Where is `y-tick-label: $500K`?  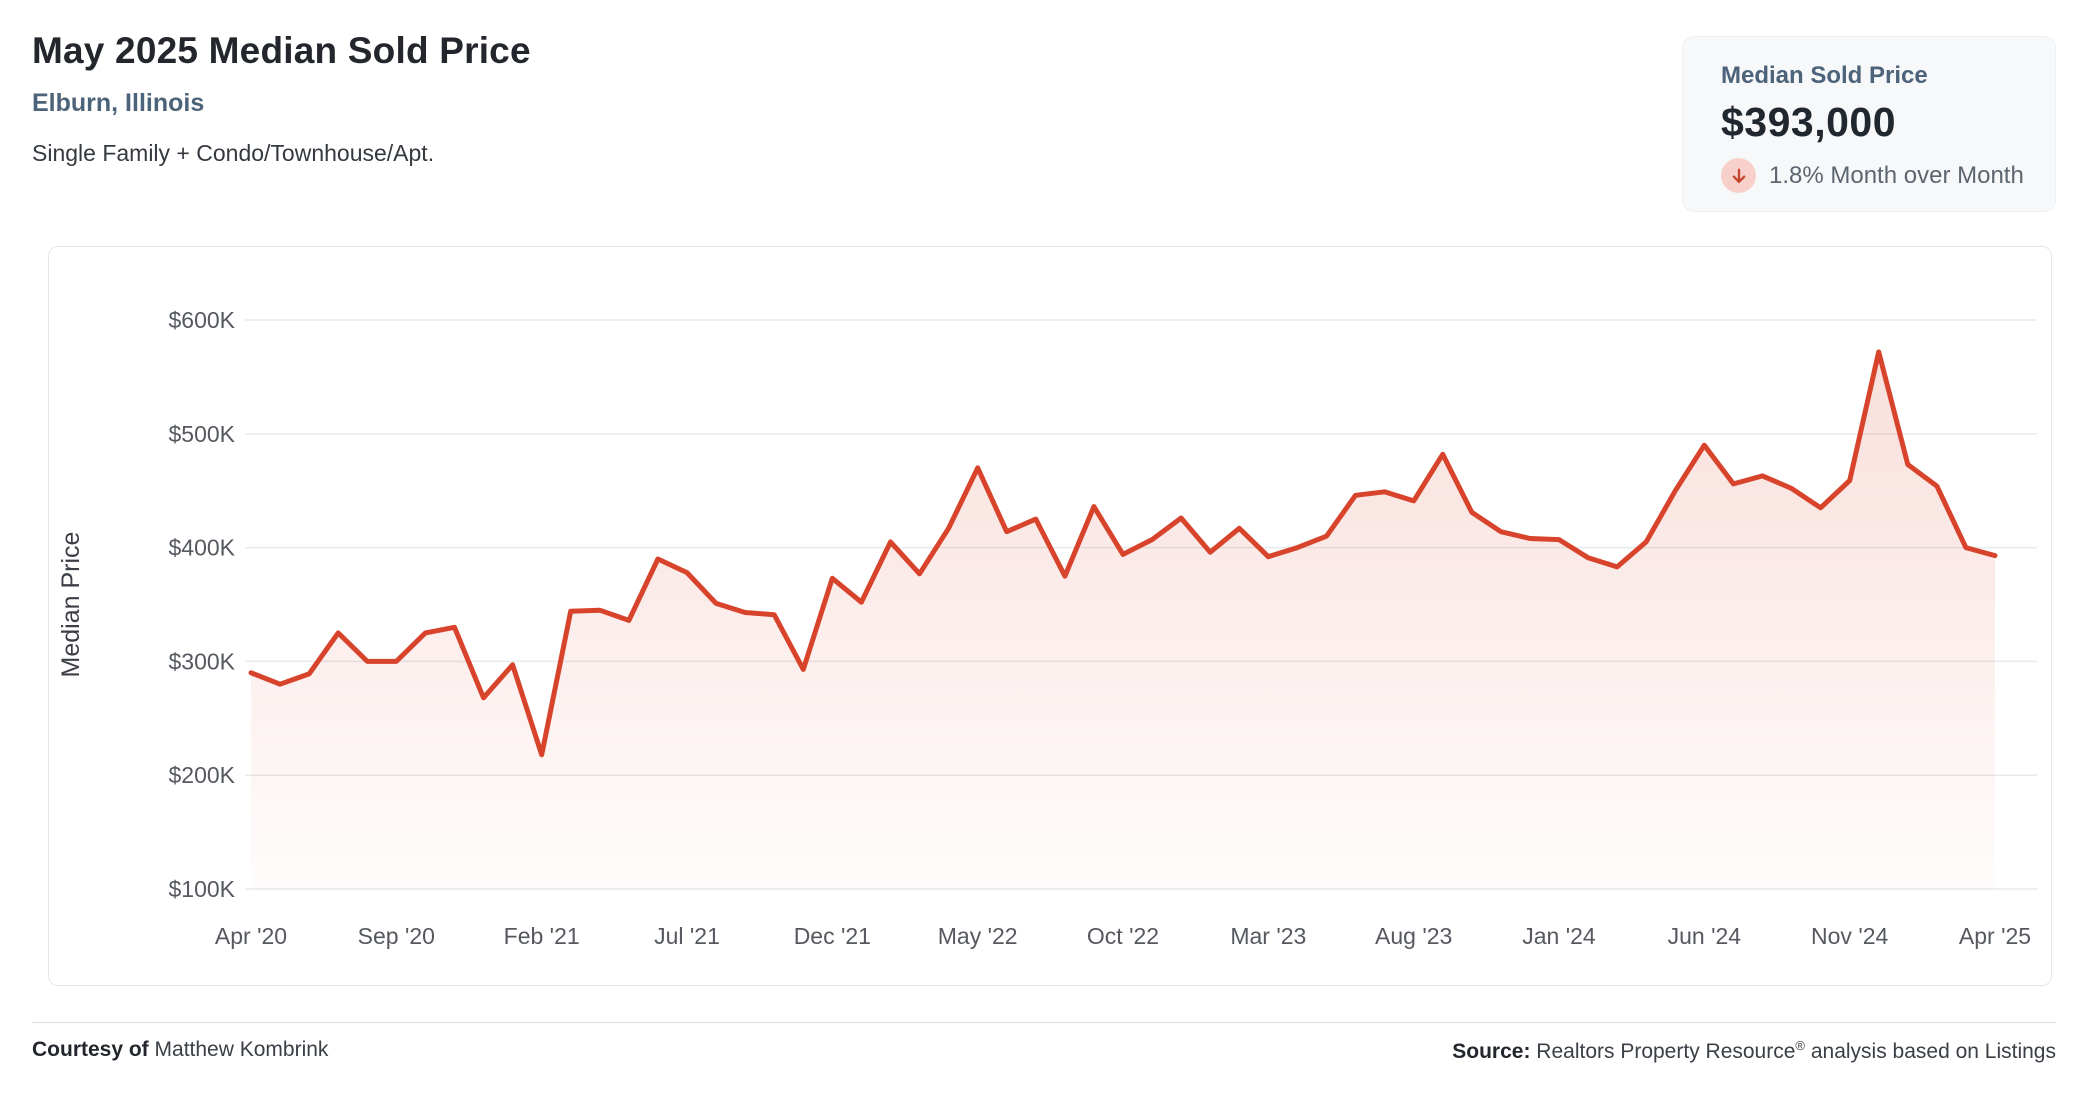 y-tick-label: $500K is located at coordinates (201, 434).